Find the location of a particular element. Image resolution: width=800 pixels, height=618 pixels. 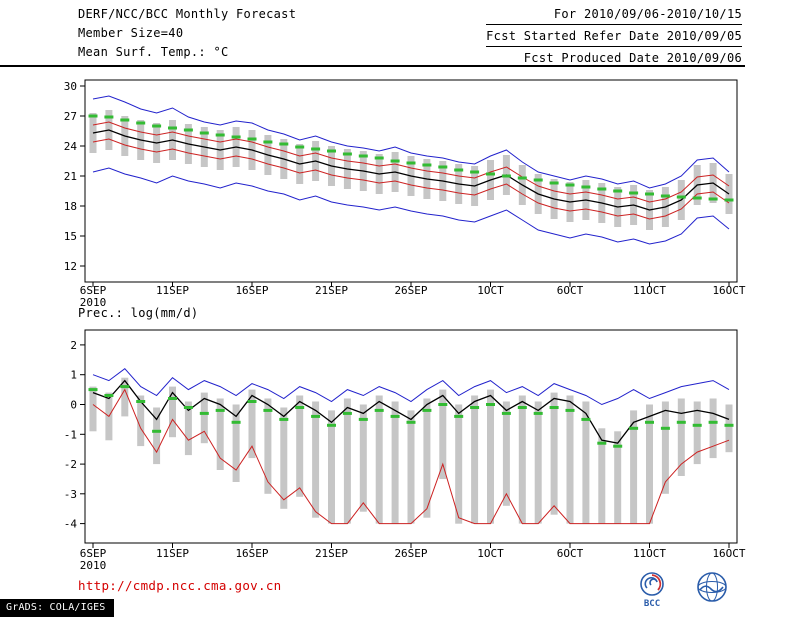

precipitation-ensemble-max-line is located at coordinates (411, 387).